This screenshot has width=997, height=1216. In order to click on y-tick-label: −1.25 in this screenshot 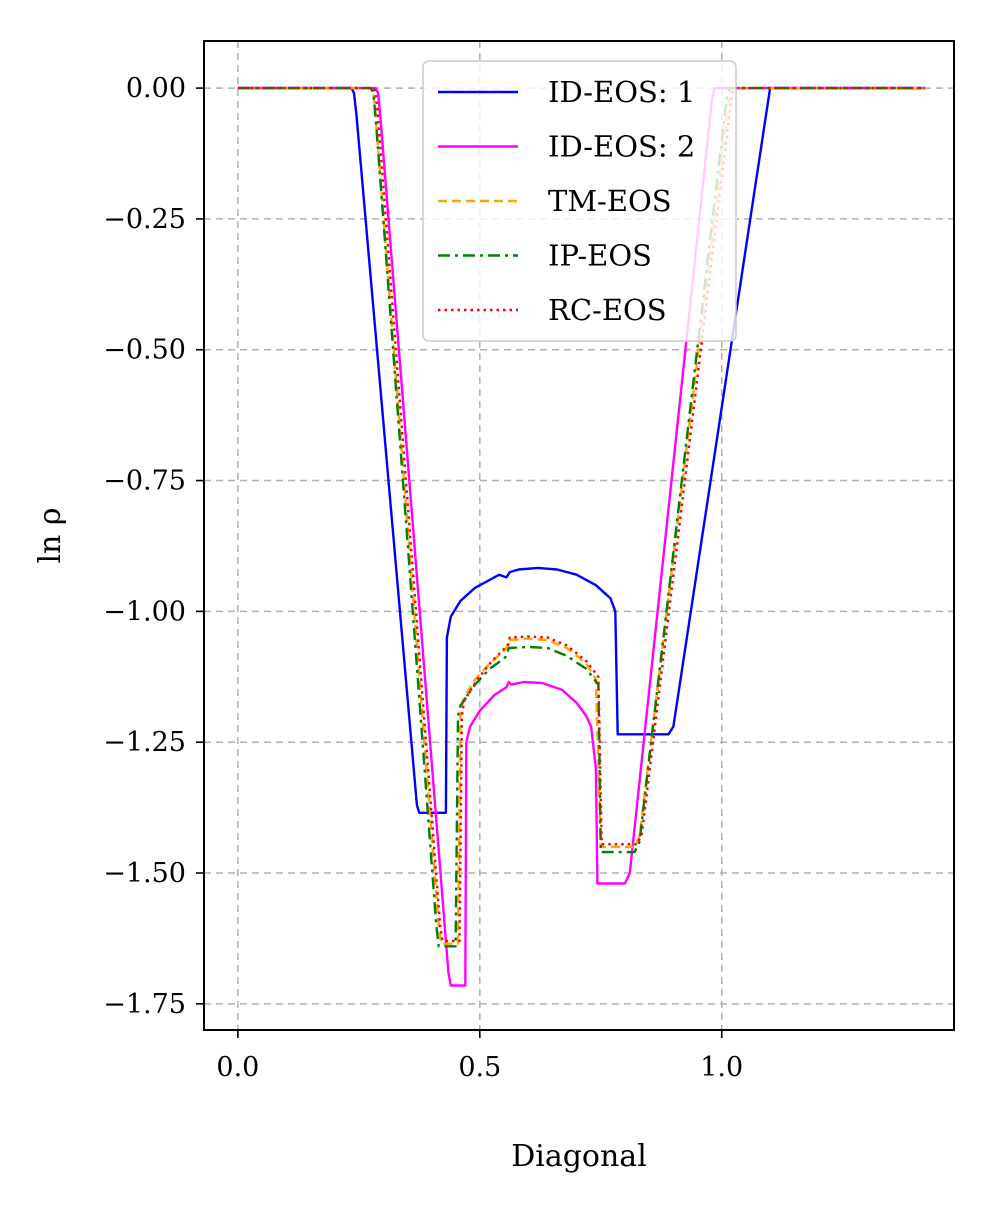, I will do `click(144, 742)`.